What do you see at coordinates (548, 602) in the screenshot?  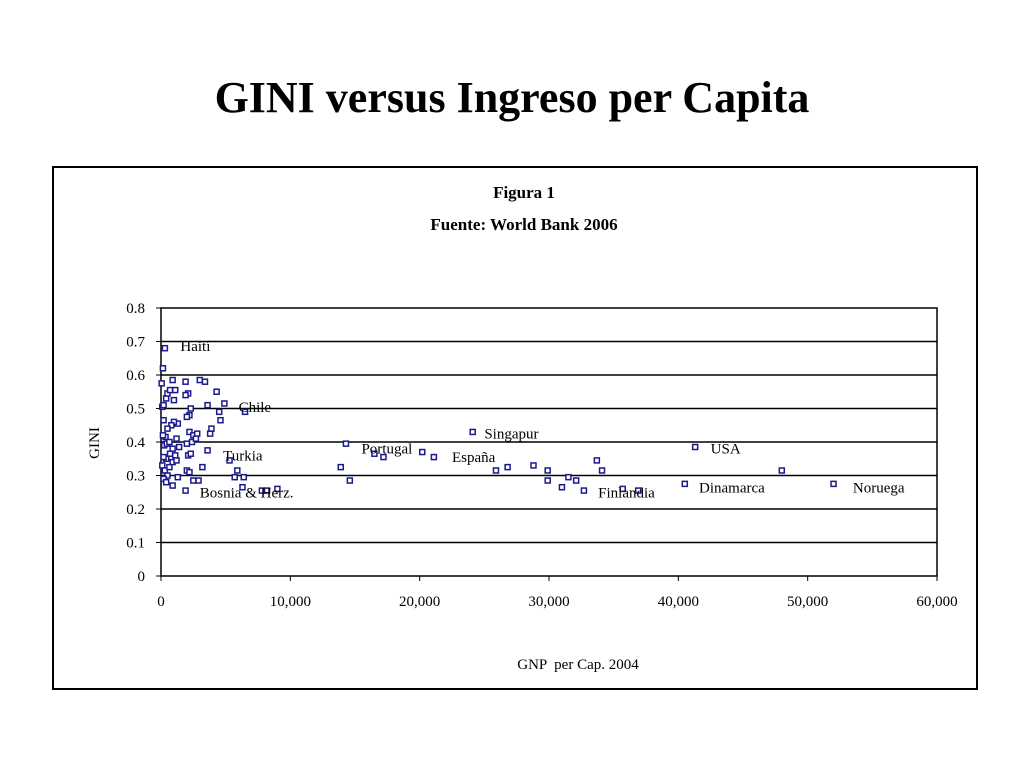 I see `x-tick-label: 30,000` at bounding box center [548, 602].